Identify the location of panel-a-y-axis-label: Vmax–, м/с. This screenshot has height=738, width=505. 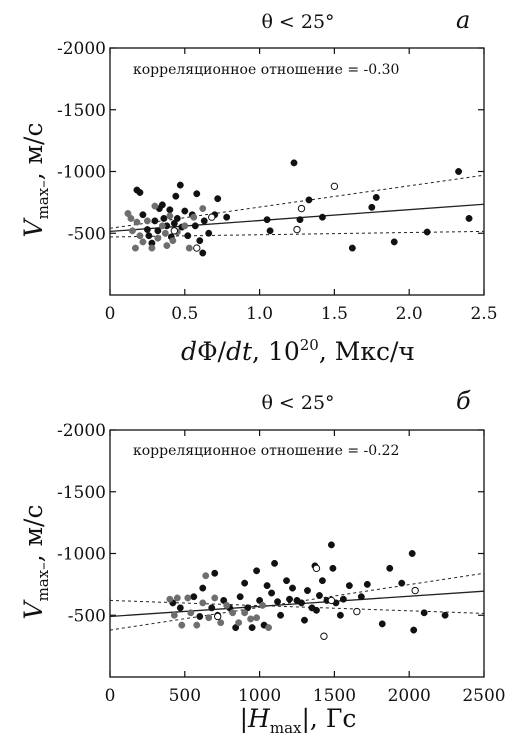
(35, 180).